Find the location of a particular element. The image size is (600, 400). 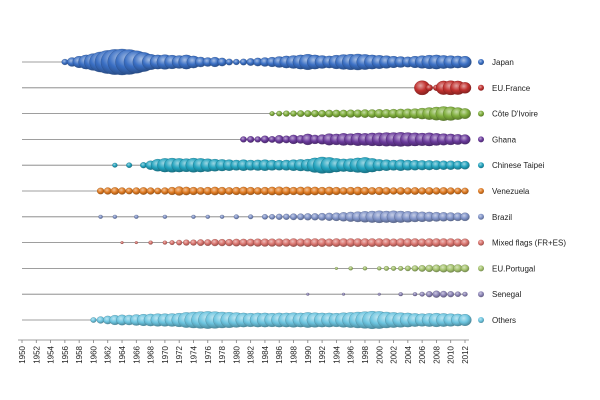

x-tick-label: 1988 is located at coordinates (294, 354).